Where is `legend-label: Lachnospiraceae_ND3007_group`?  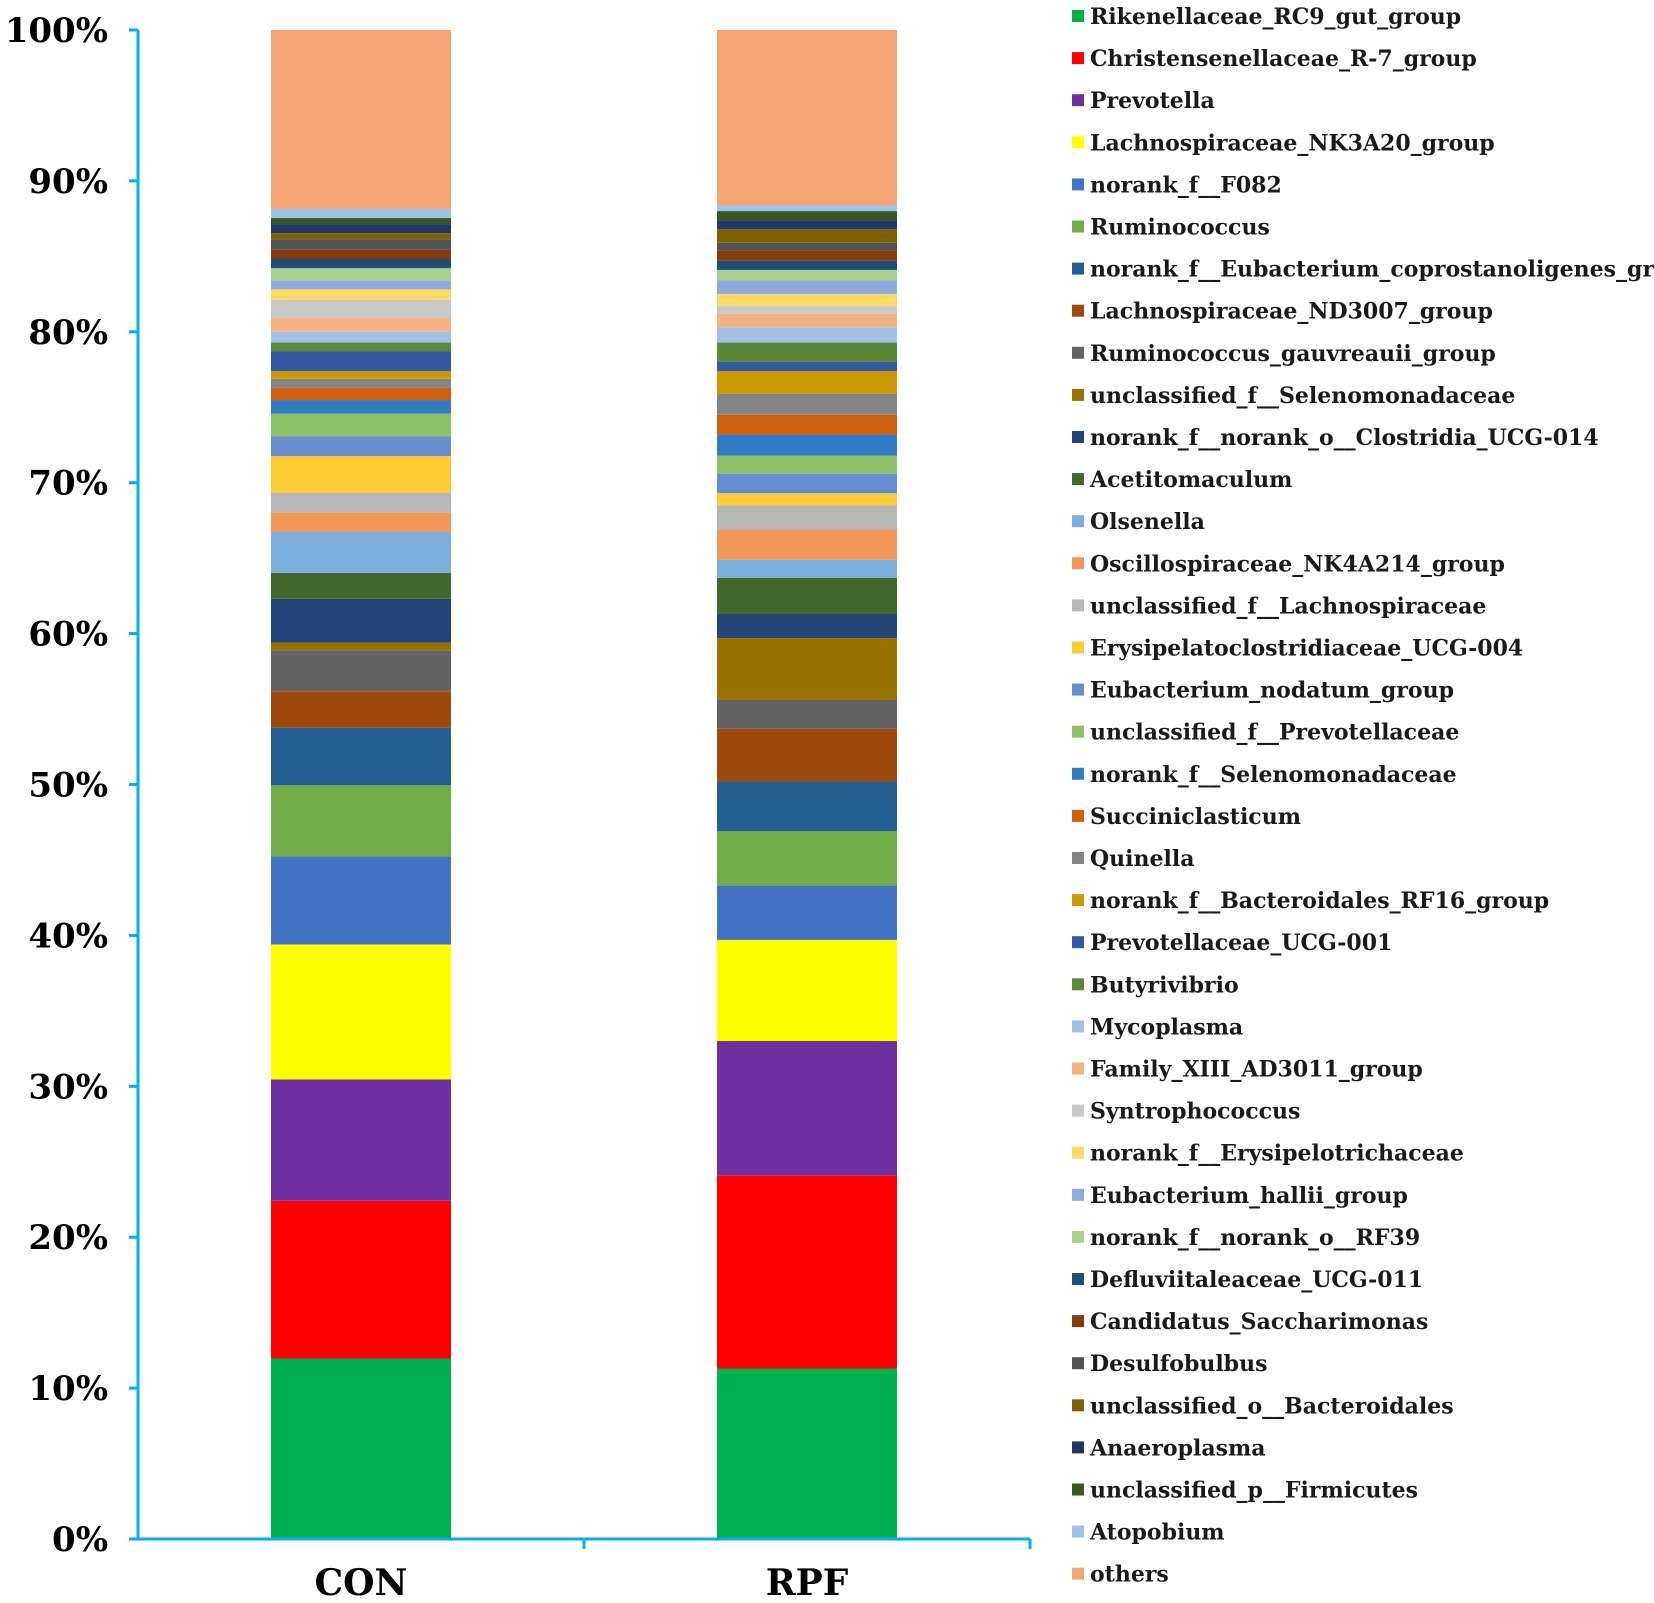 legend-label: Lachnospiraceae_ND3007_group is located at coordinates (1291, 312).